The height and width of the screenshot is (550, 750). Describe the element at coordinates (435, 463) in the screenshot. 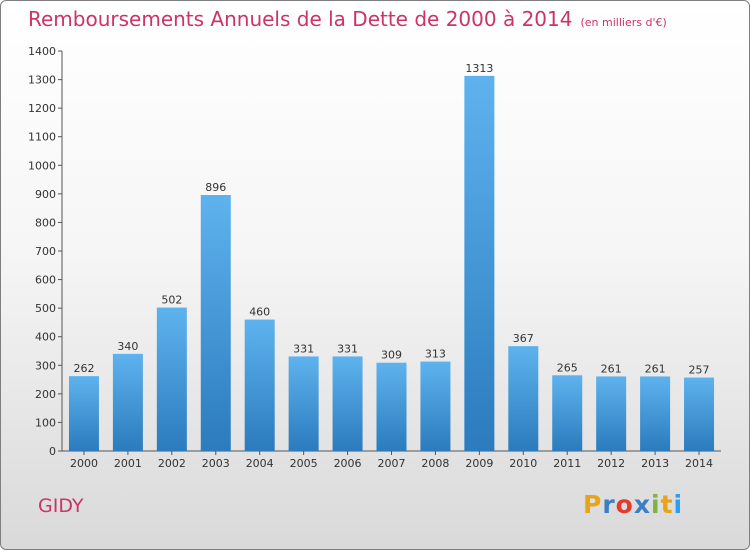

I see `x-tick-label: 2008` at that location.